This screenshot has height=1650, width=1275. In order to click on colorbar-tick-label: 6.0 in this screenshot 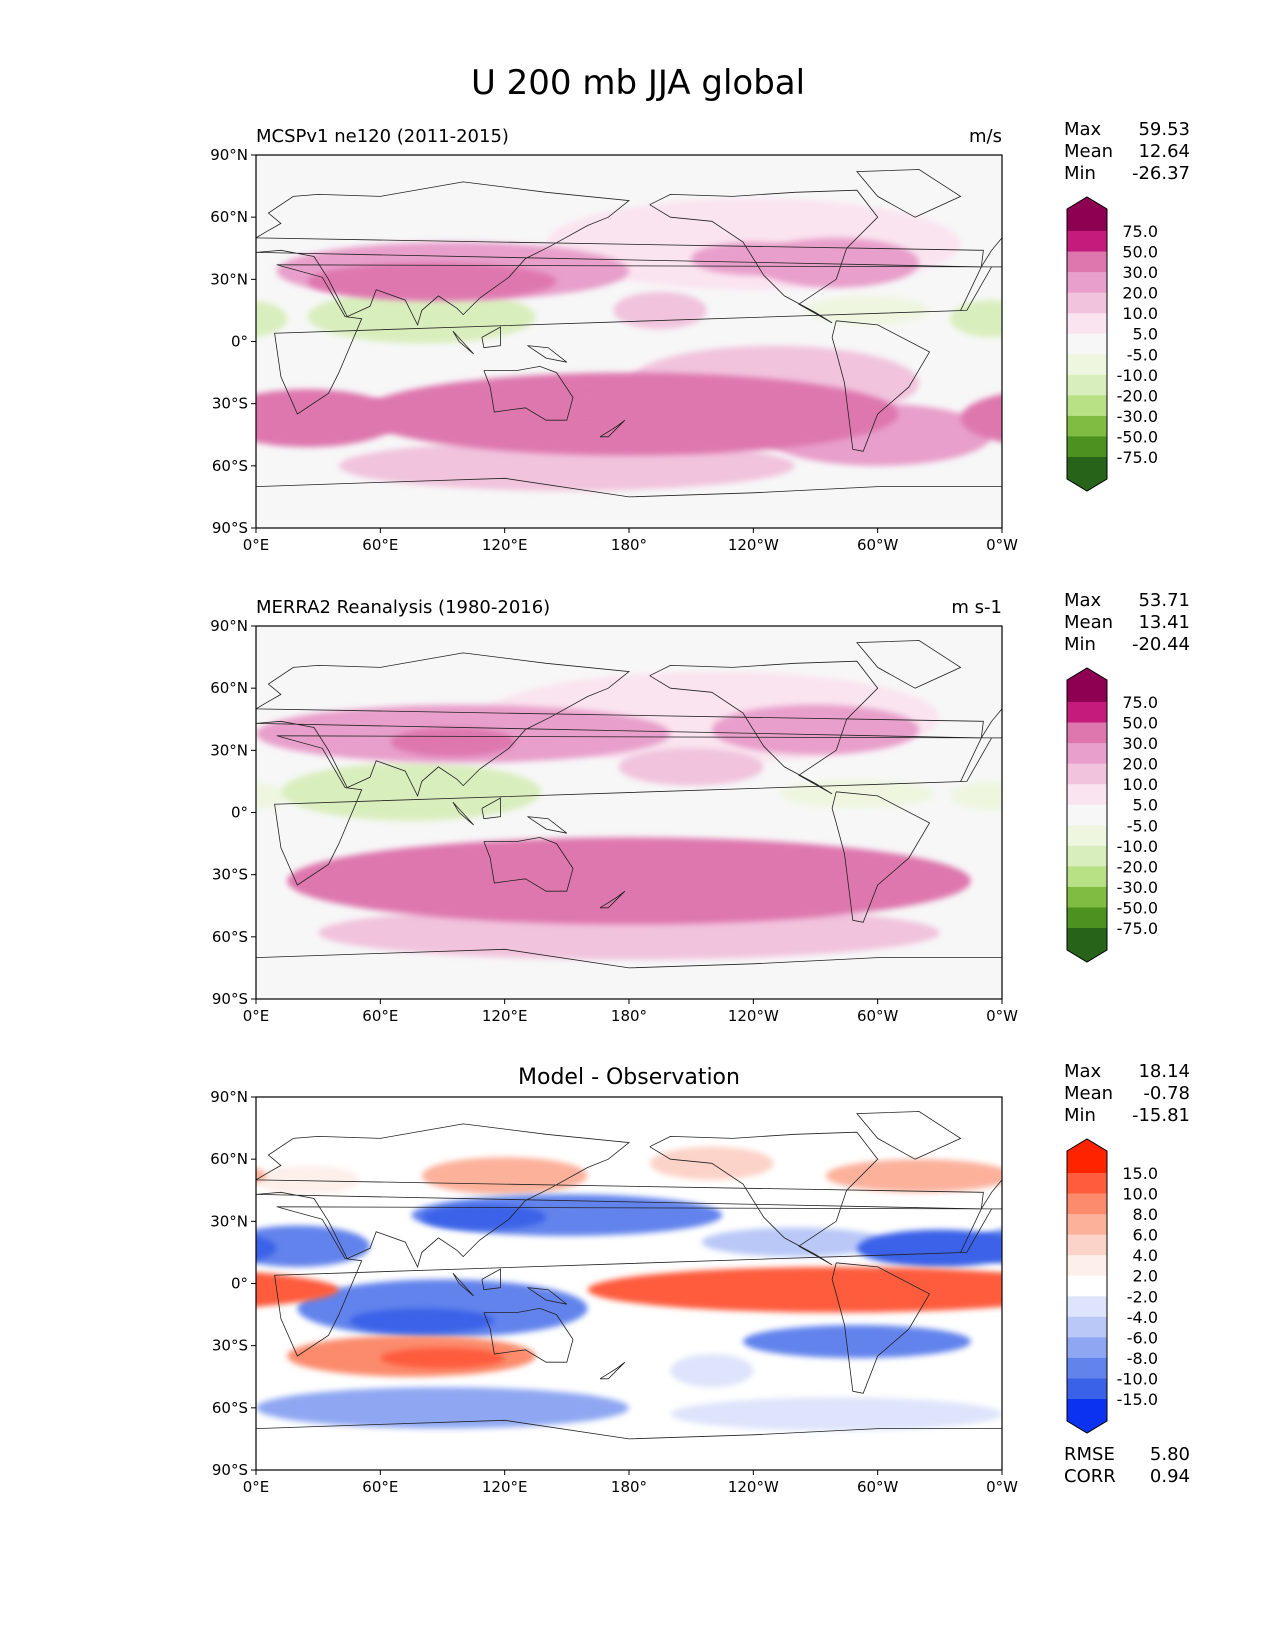, I will do `click(1145, 1235)`.